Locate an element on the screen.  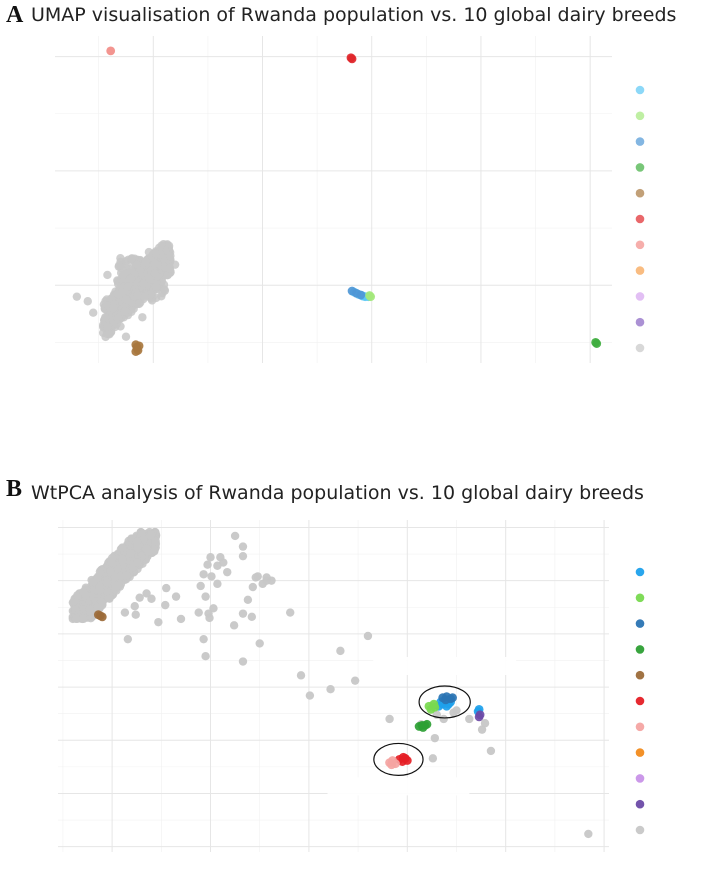
annotation-label-bg is located at coordinates (445, 666).